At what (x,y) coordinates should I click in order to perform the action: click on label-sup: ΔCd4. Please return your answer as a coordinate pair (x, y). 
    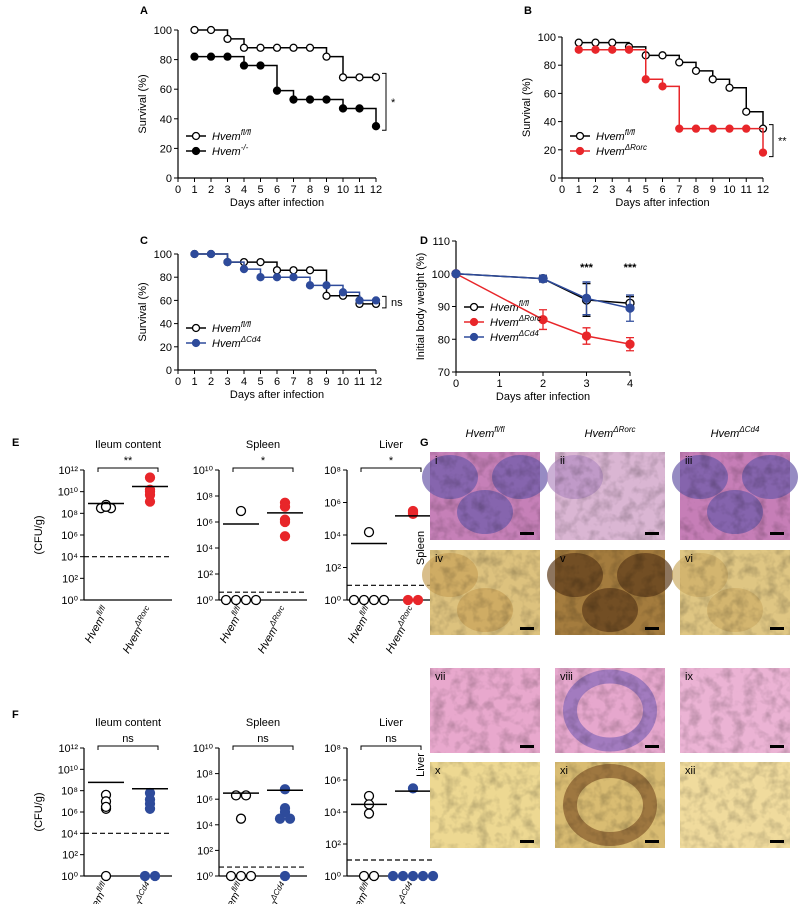
    Looking at the image, I should click on (405, 891).